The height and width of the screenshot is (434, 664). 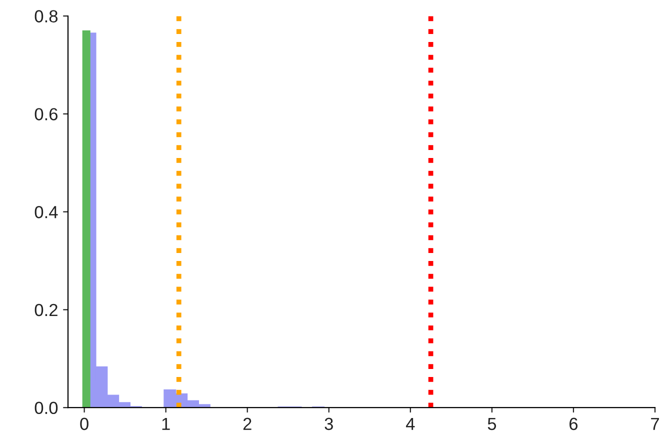 I want to click on x-tick-label: 3, so click(x=328, y=424).